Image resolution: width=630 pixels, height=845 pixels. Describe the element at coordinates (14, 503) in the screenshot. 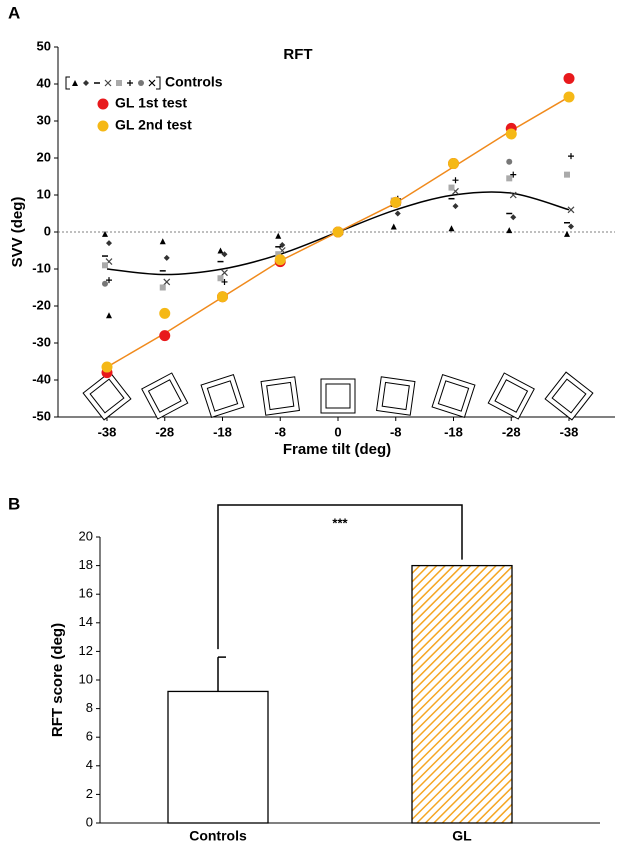

I see `panel-letter: B` at that location.